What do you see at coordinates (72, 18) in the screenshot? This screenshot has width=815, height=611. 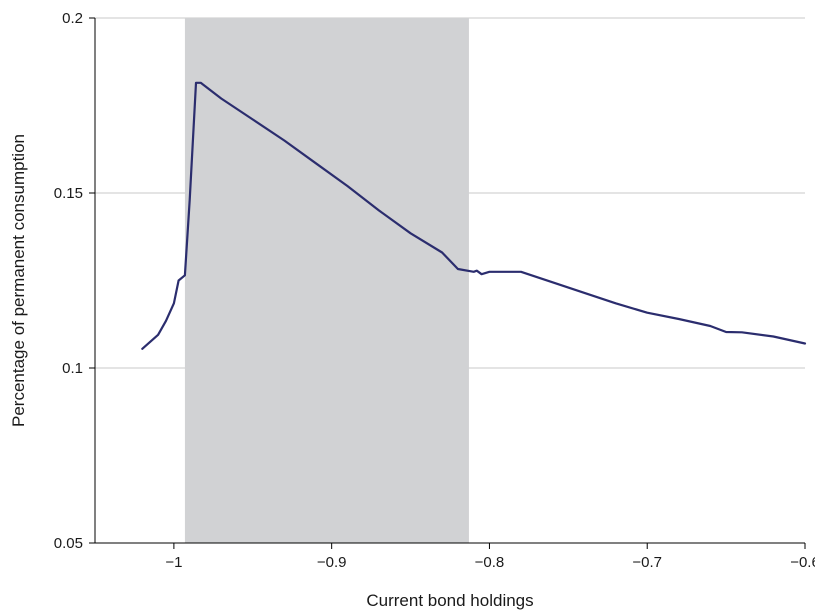 I see `y-tick-label-3: 0.2` at bounding box center [72, 18].